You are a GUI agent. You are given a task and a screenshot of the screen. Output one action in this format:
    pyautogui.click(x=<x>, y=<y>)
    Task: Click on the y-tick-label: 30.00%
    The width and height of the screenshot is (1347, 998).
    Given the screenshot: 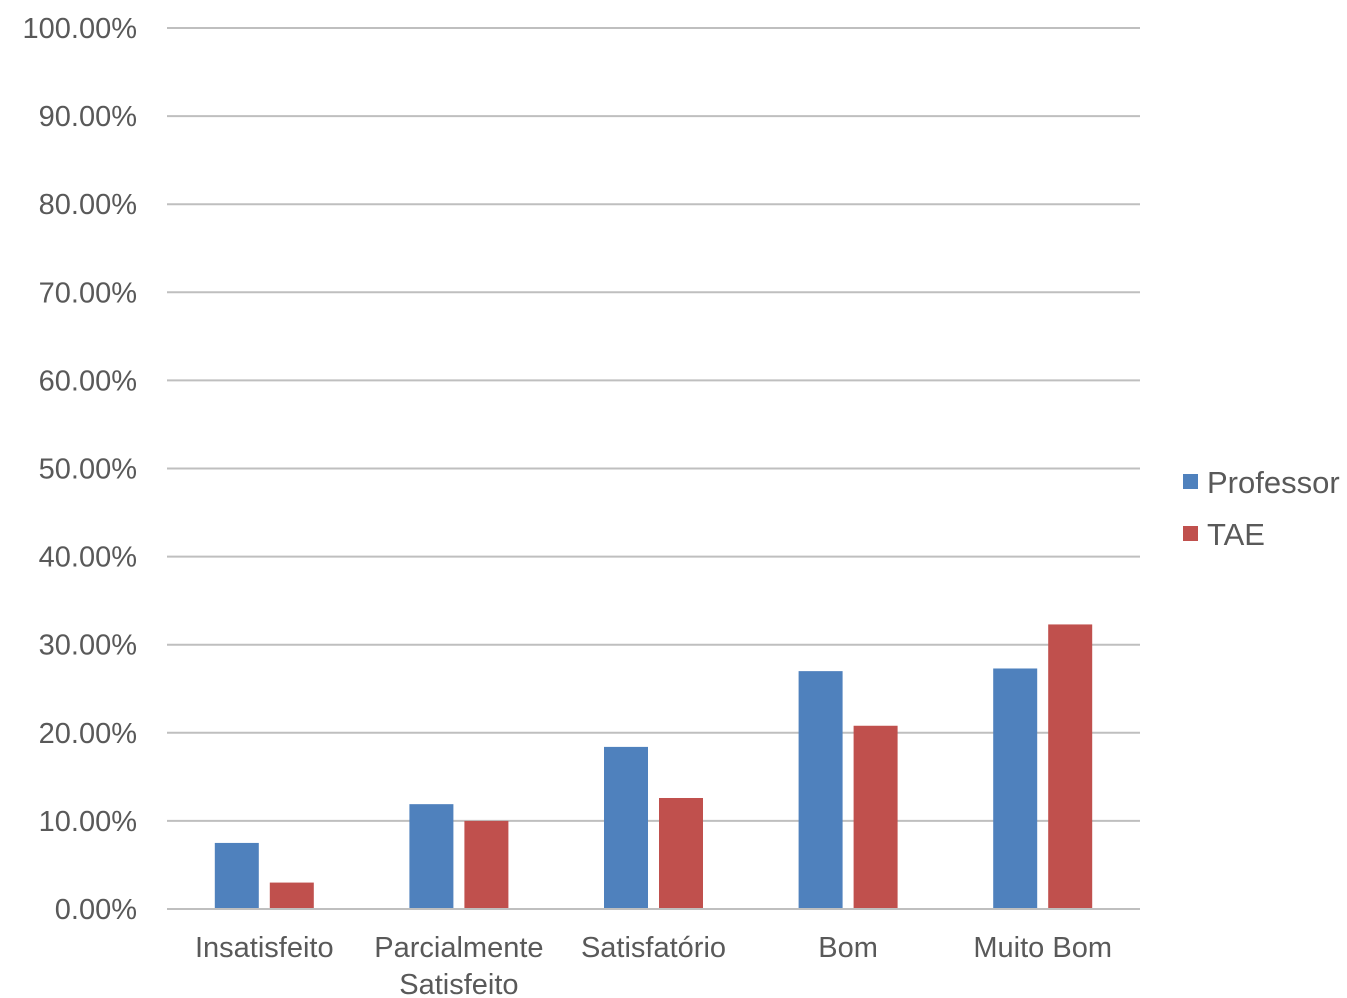 What is the action you would take?
    pyautogui.click(x=88, y=646)
    